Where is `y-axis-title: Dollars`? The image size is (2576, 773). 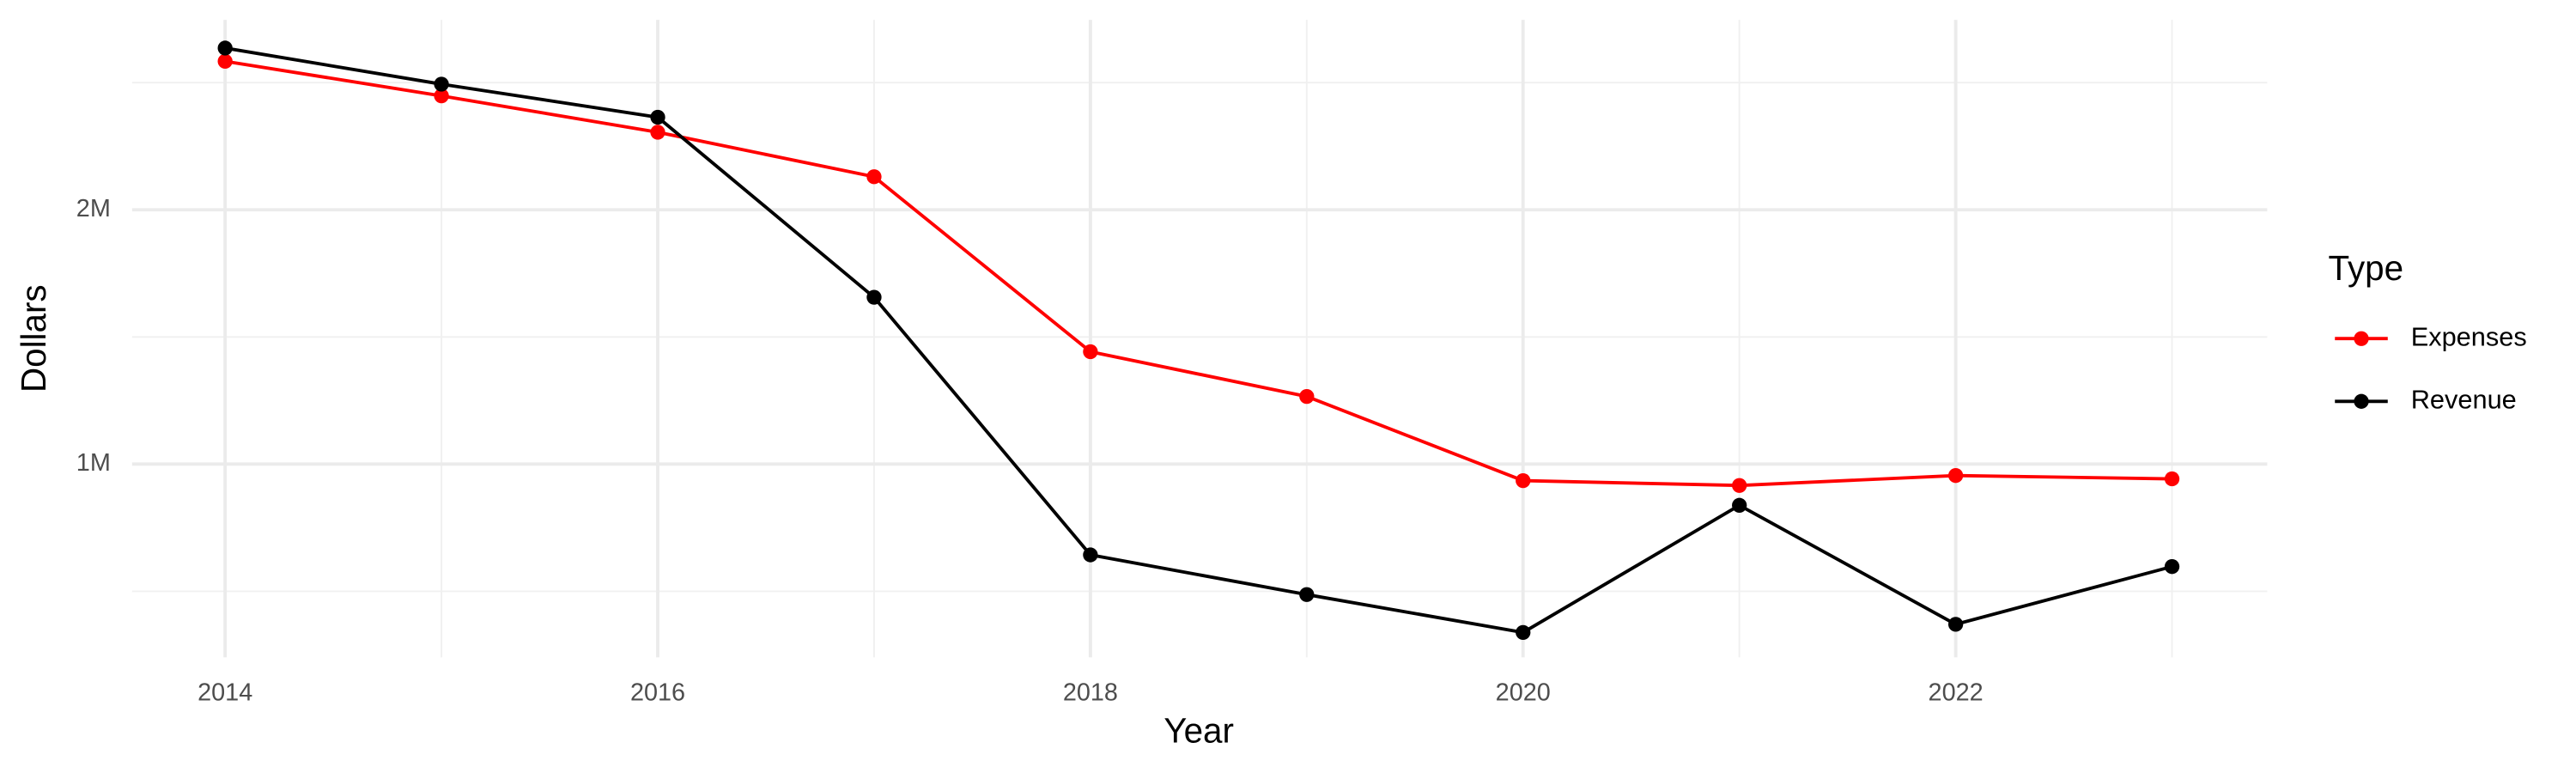 y-axis-title: Dollars is located at coordinates (33, 338).